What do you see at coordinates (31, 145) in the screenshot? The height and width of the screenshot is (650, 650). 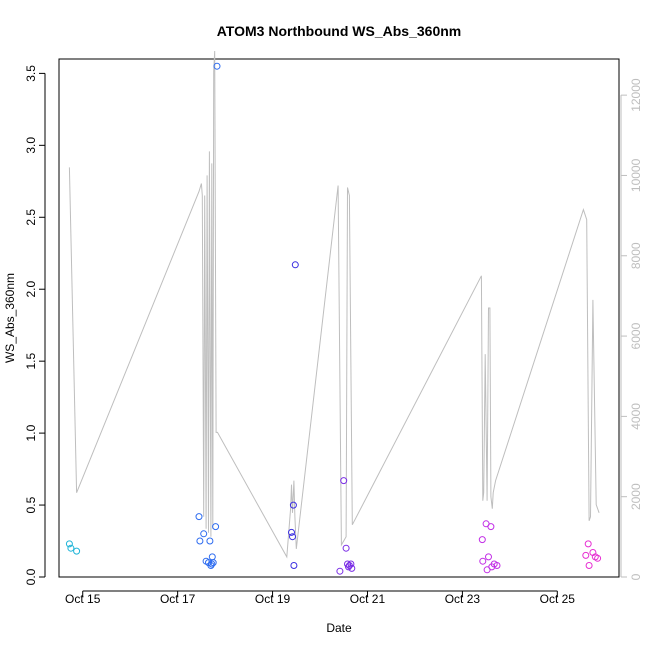 I see `y-tick-label: 3.0` at bounding box center [31, 145].